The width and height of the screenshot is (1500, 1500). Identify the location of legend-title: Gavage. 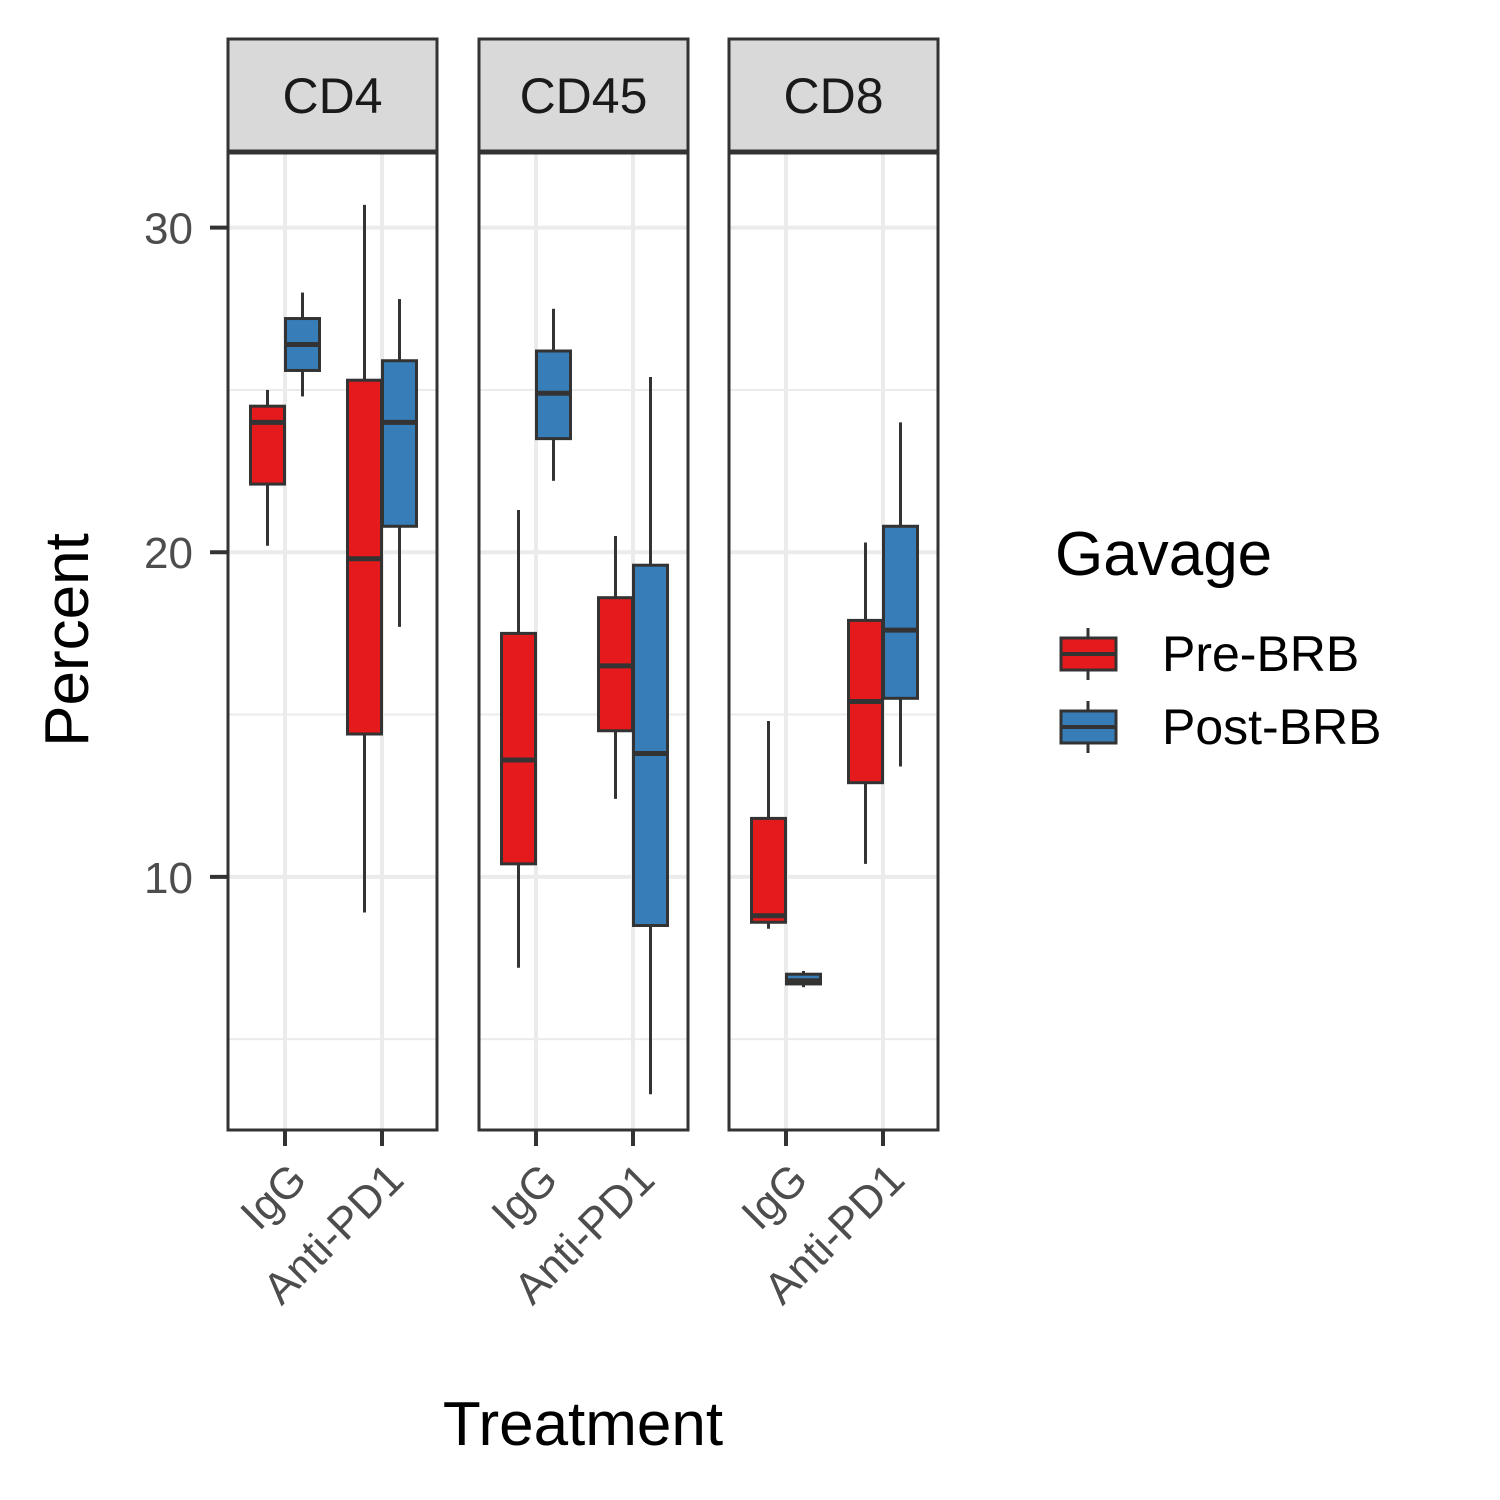
(1163, 554).